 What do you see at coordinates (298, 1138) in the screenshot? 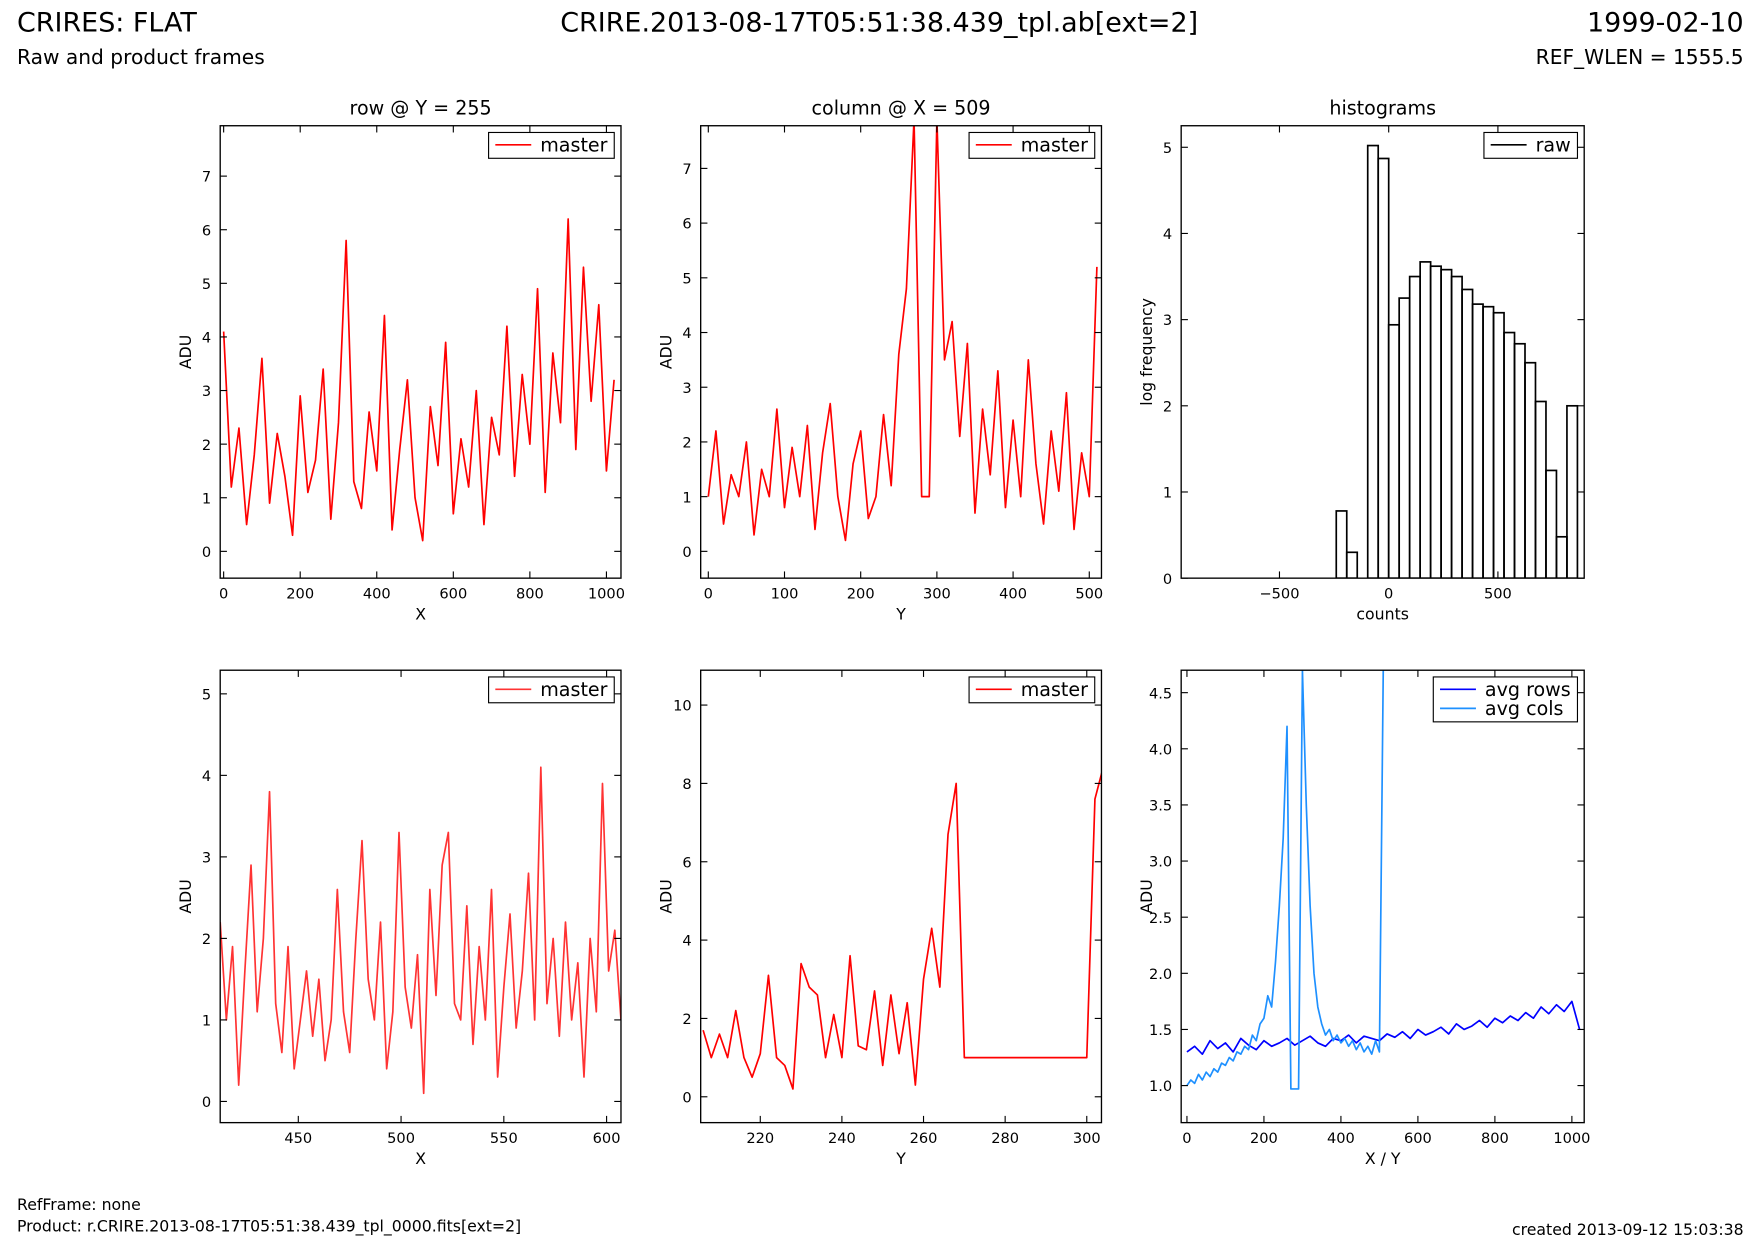
I see `x-tick-label: 450` at bounding box center [298, 1138].